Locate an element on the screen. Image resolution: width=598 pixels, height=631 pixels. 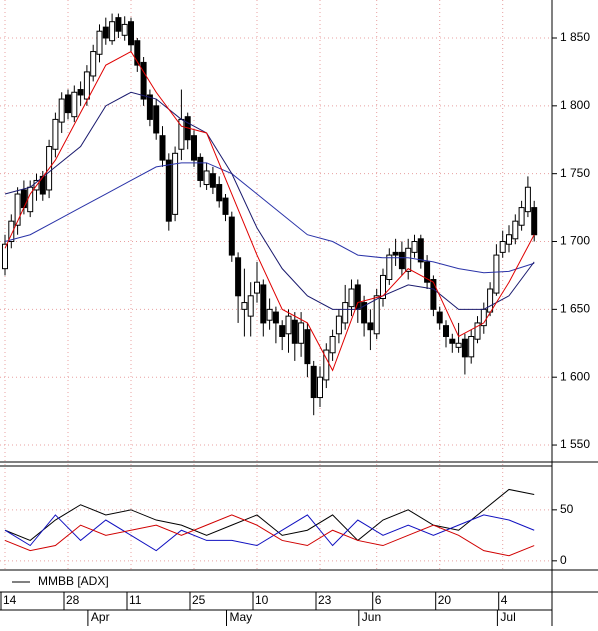
y-tick-label: 1 800 is located at coordinates (575, 105).